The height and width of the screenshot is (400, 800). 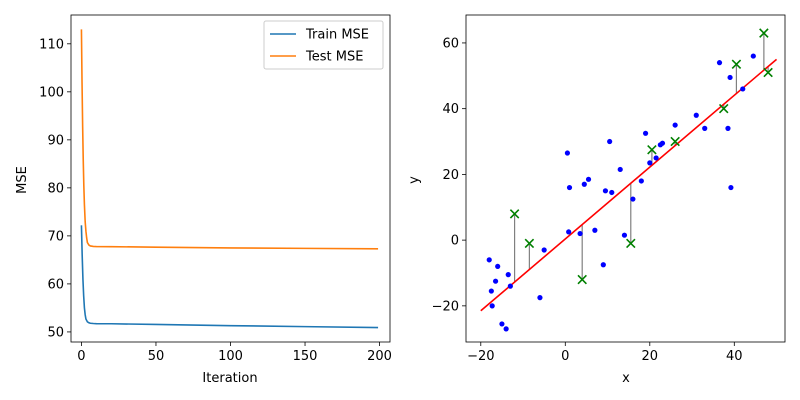 I want to click on mse-legend: Train MSE Test MSE, so click(x=323, y=45).